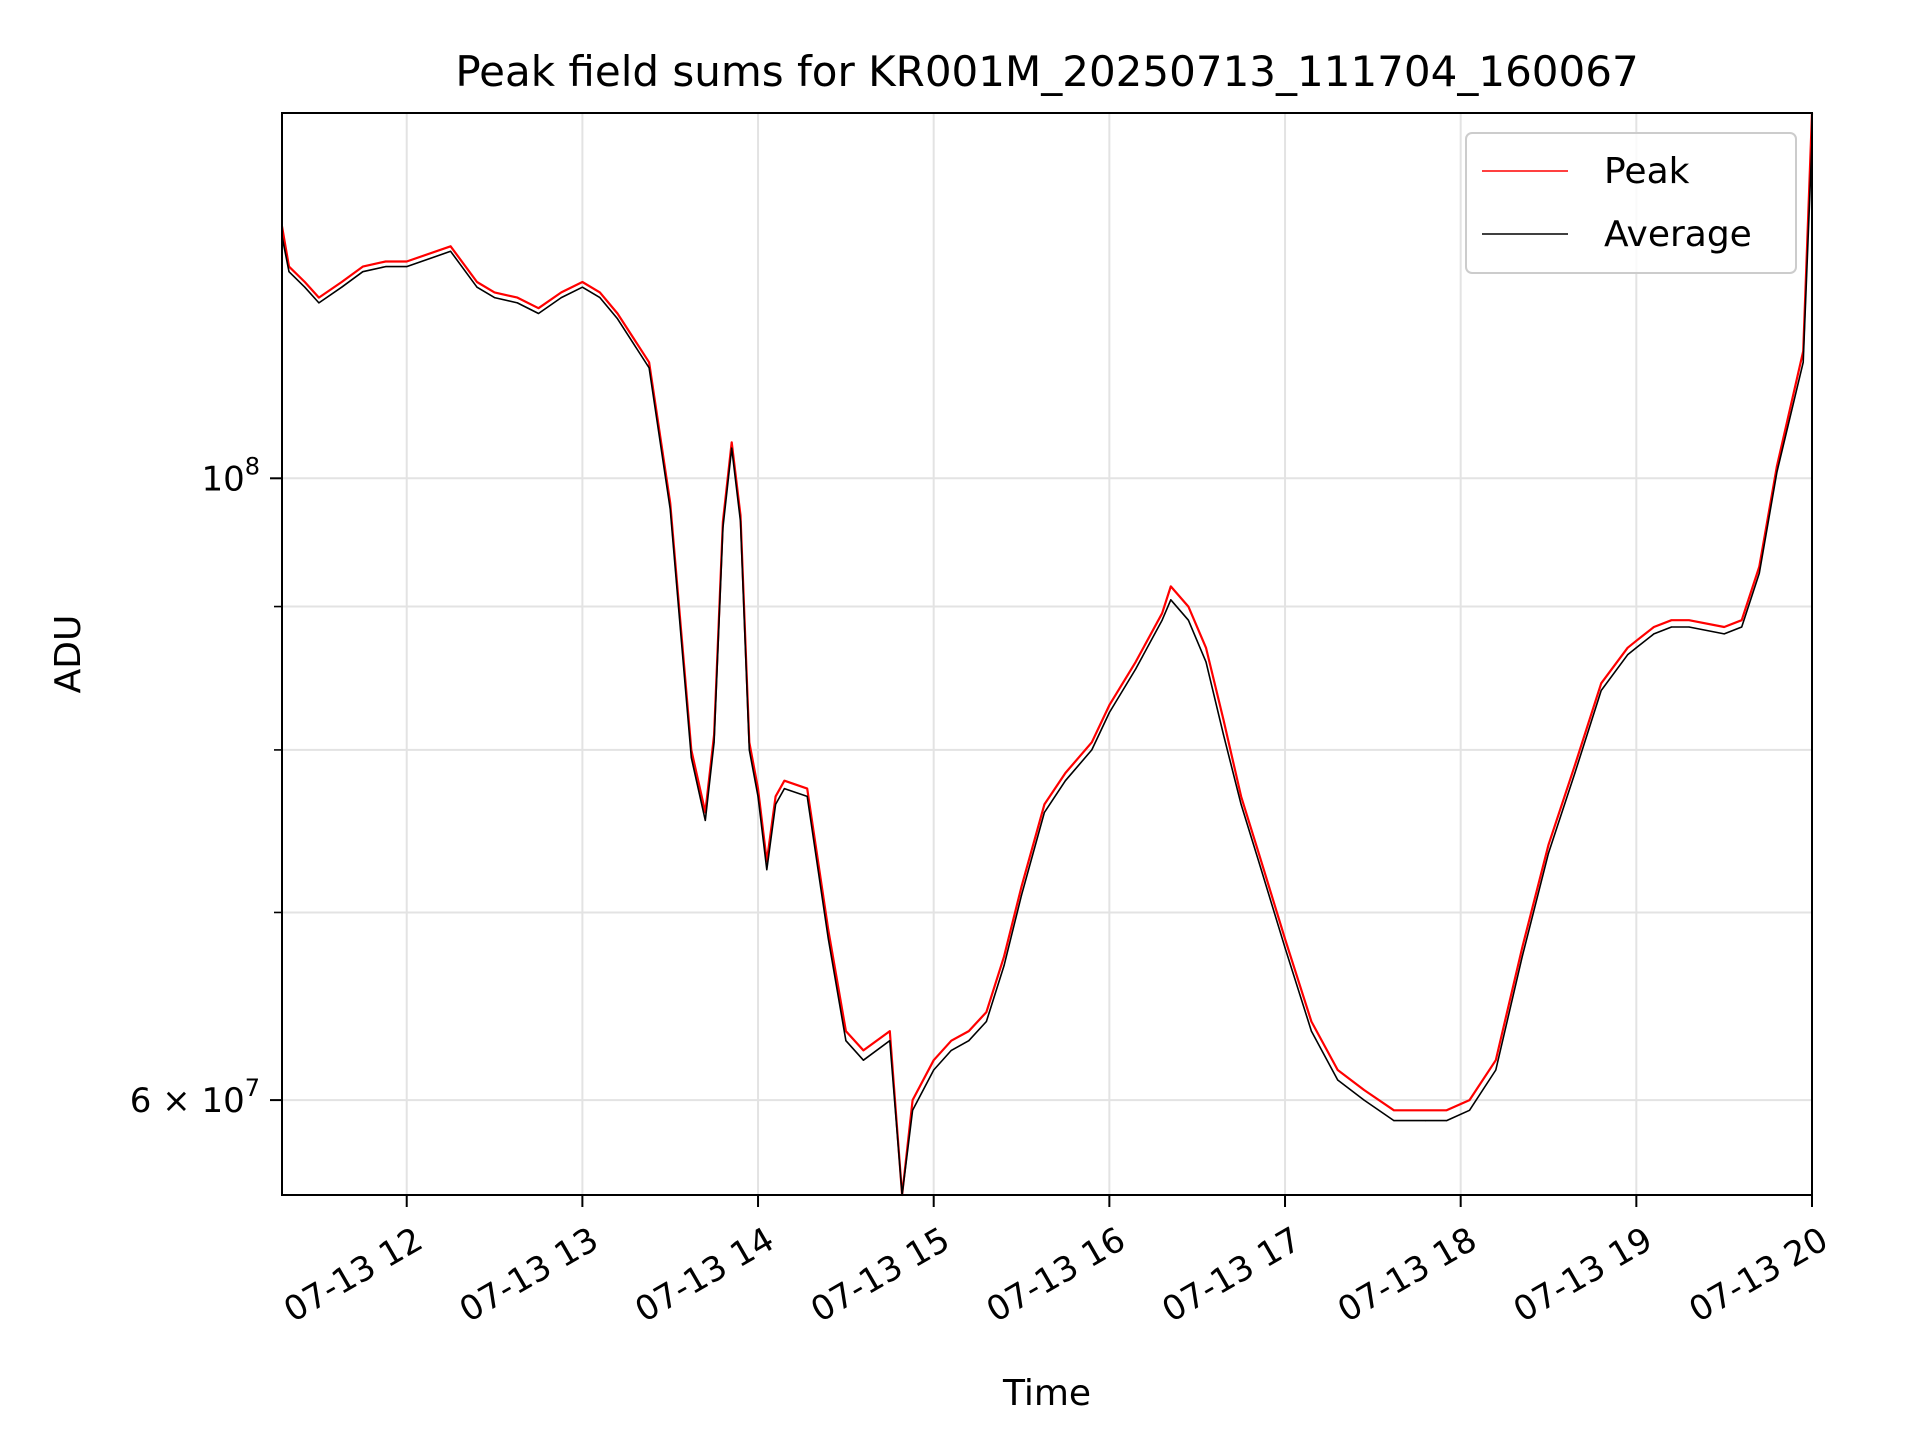 This screenshot has height=1444, width=1920. What do you see at coordinates (222, 479) in the screenshot?
I see `y-tick-base: 10` at bounding box center [222, 479].